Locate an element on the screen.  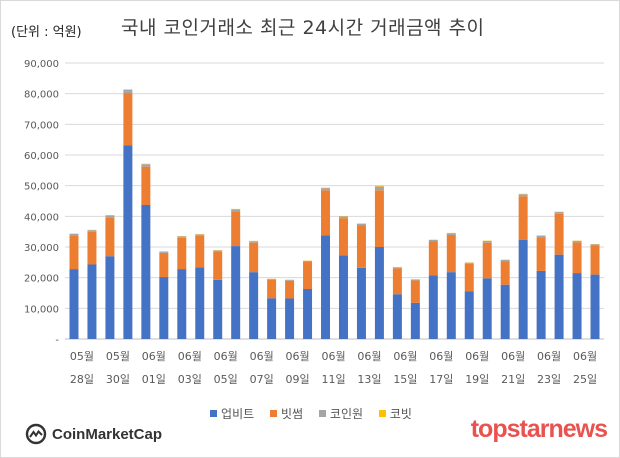
x-tick-label-day: 19일 is located at coordinates (477, 379).